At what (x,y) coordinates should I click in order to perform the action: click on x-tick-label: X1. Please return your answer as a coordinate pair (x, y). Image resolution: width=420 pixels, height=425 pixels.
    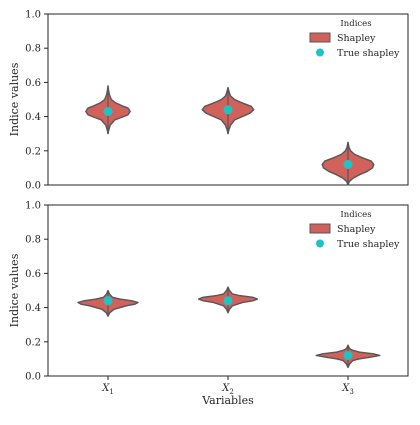
    Looking at the image, I should click on (107, 389).